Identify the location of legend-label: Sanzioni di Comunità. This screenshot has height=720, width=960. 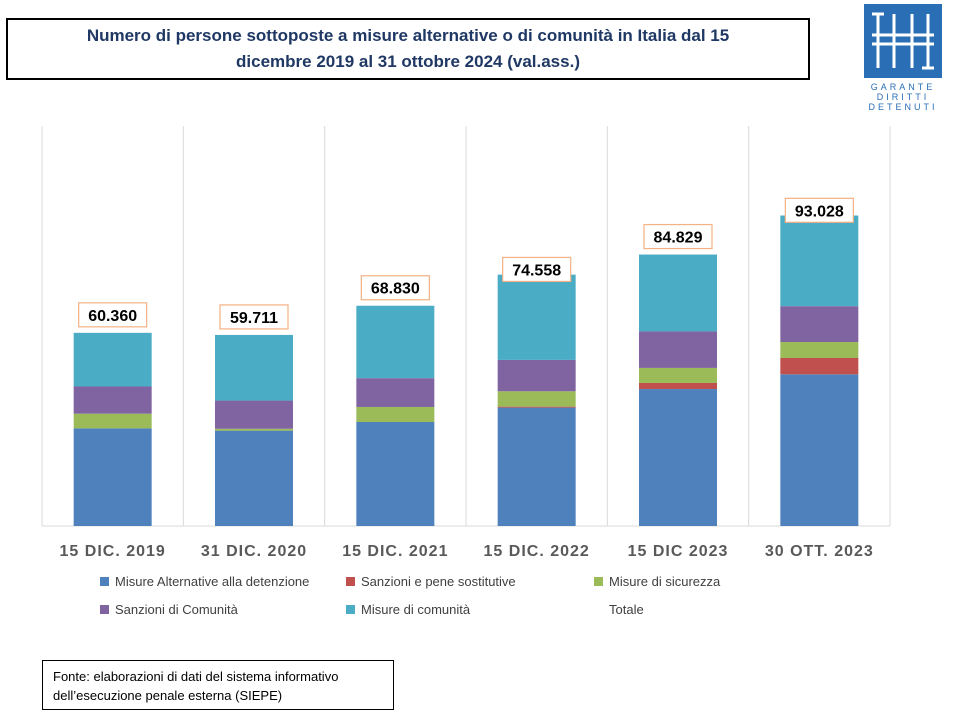
(176, 609).